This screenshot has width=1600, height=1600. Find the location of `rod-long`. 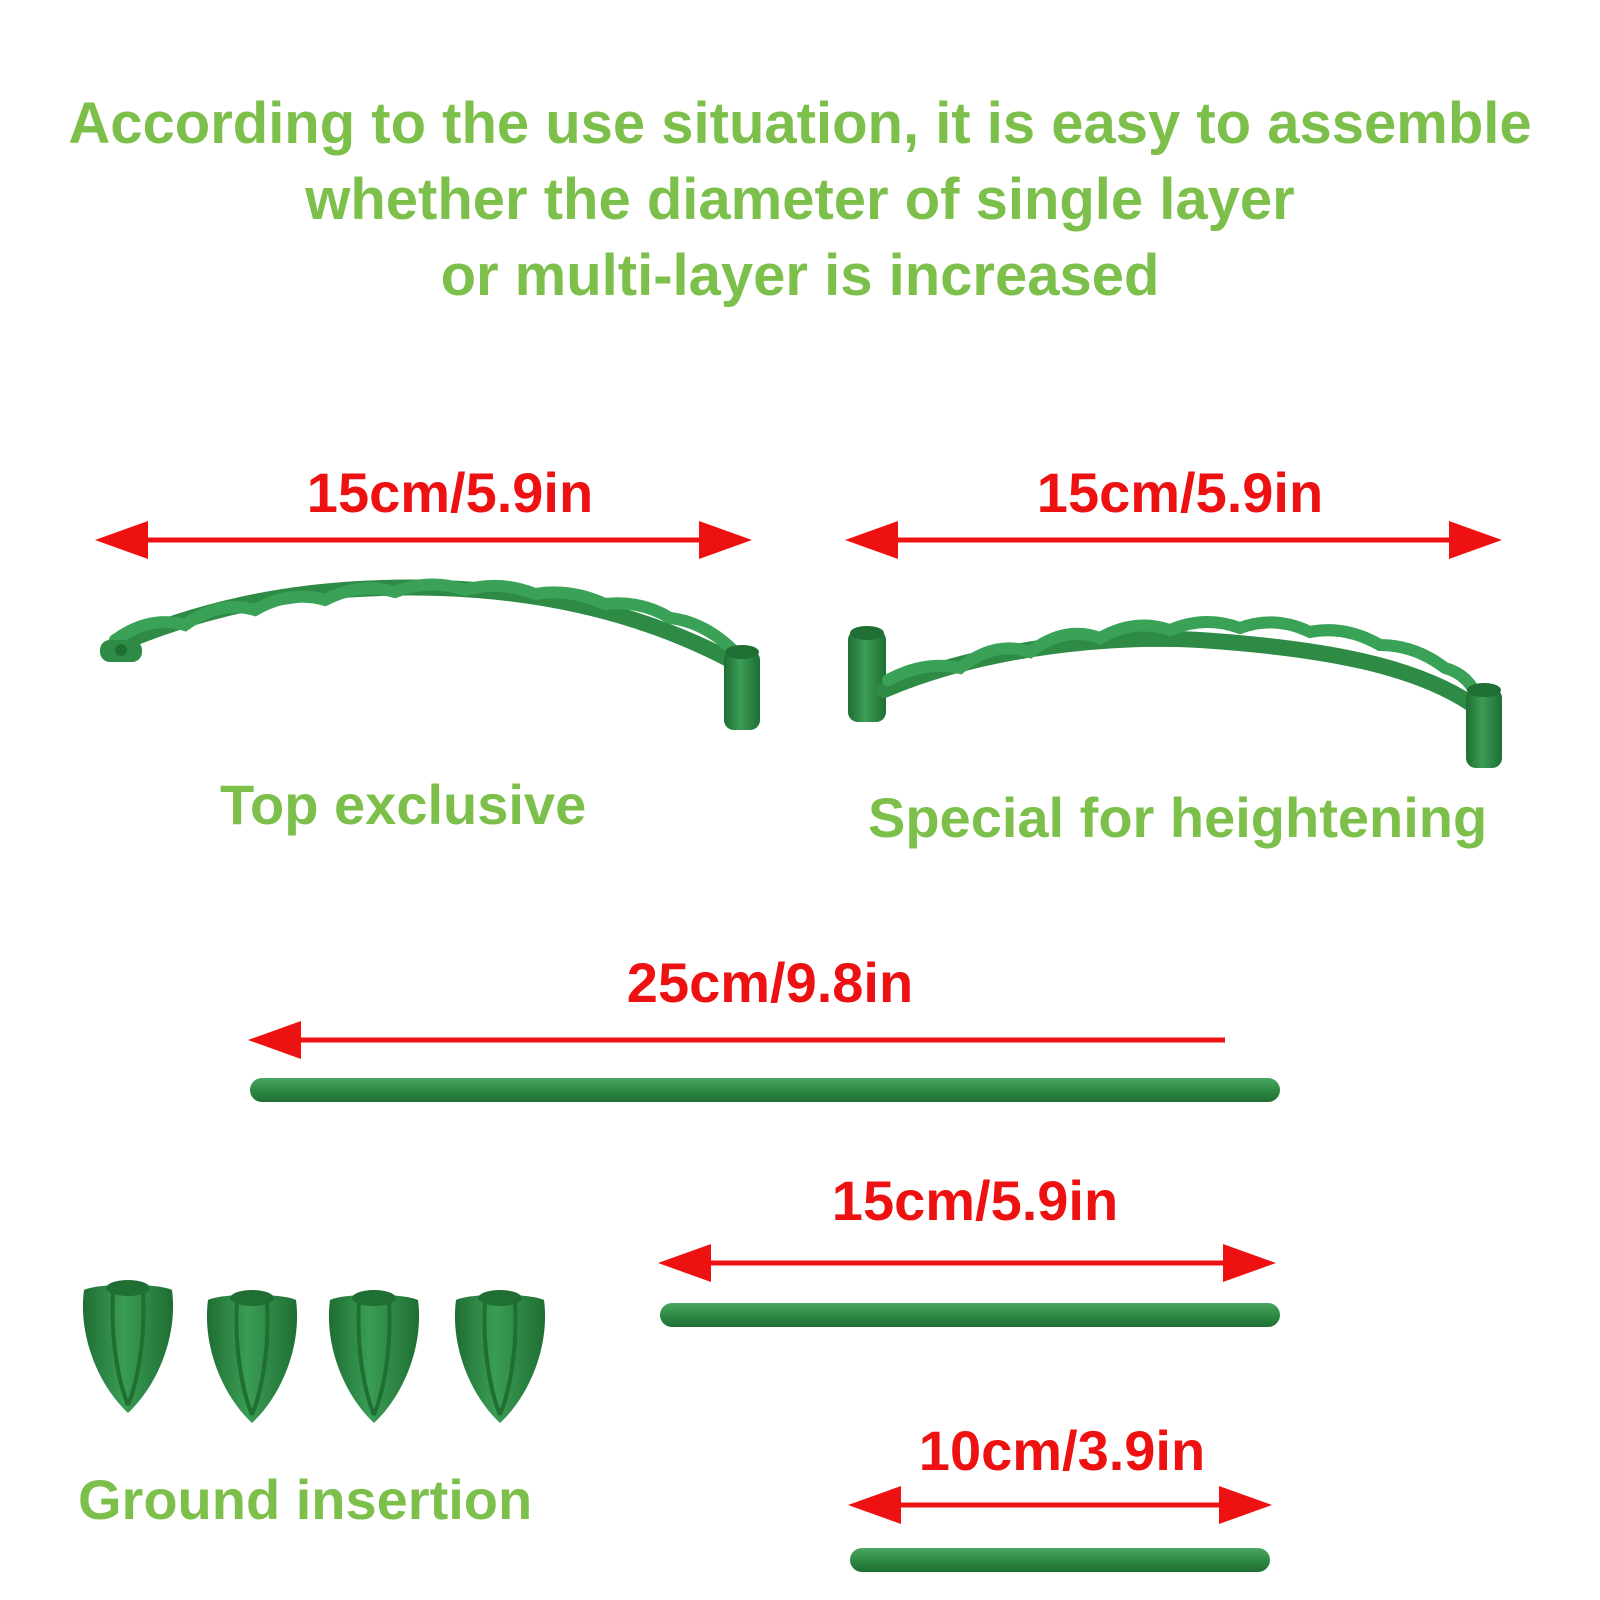

rod-long is located at coordinates (765, 1090).